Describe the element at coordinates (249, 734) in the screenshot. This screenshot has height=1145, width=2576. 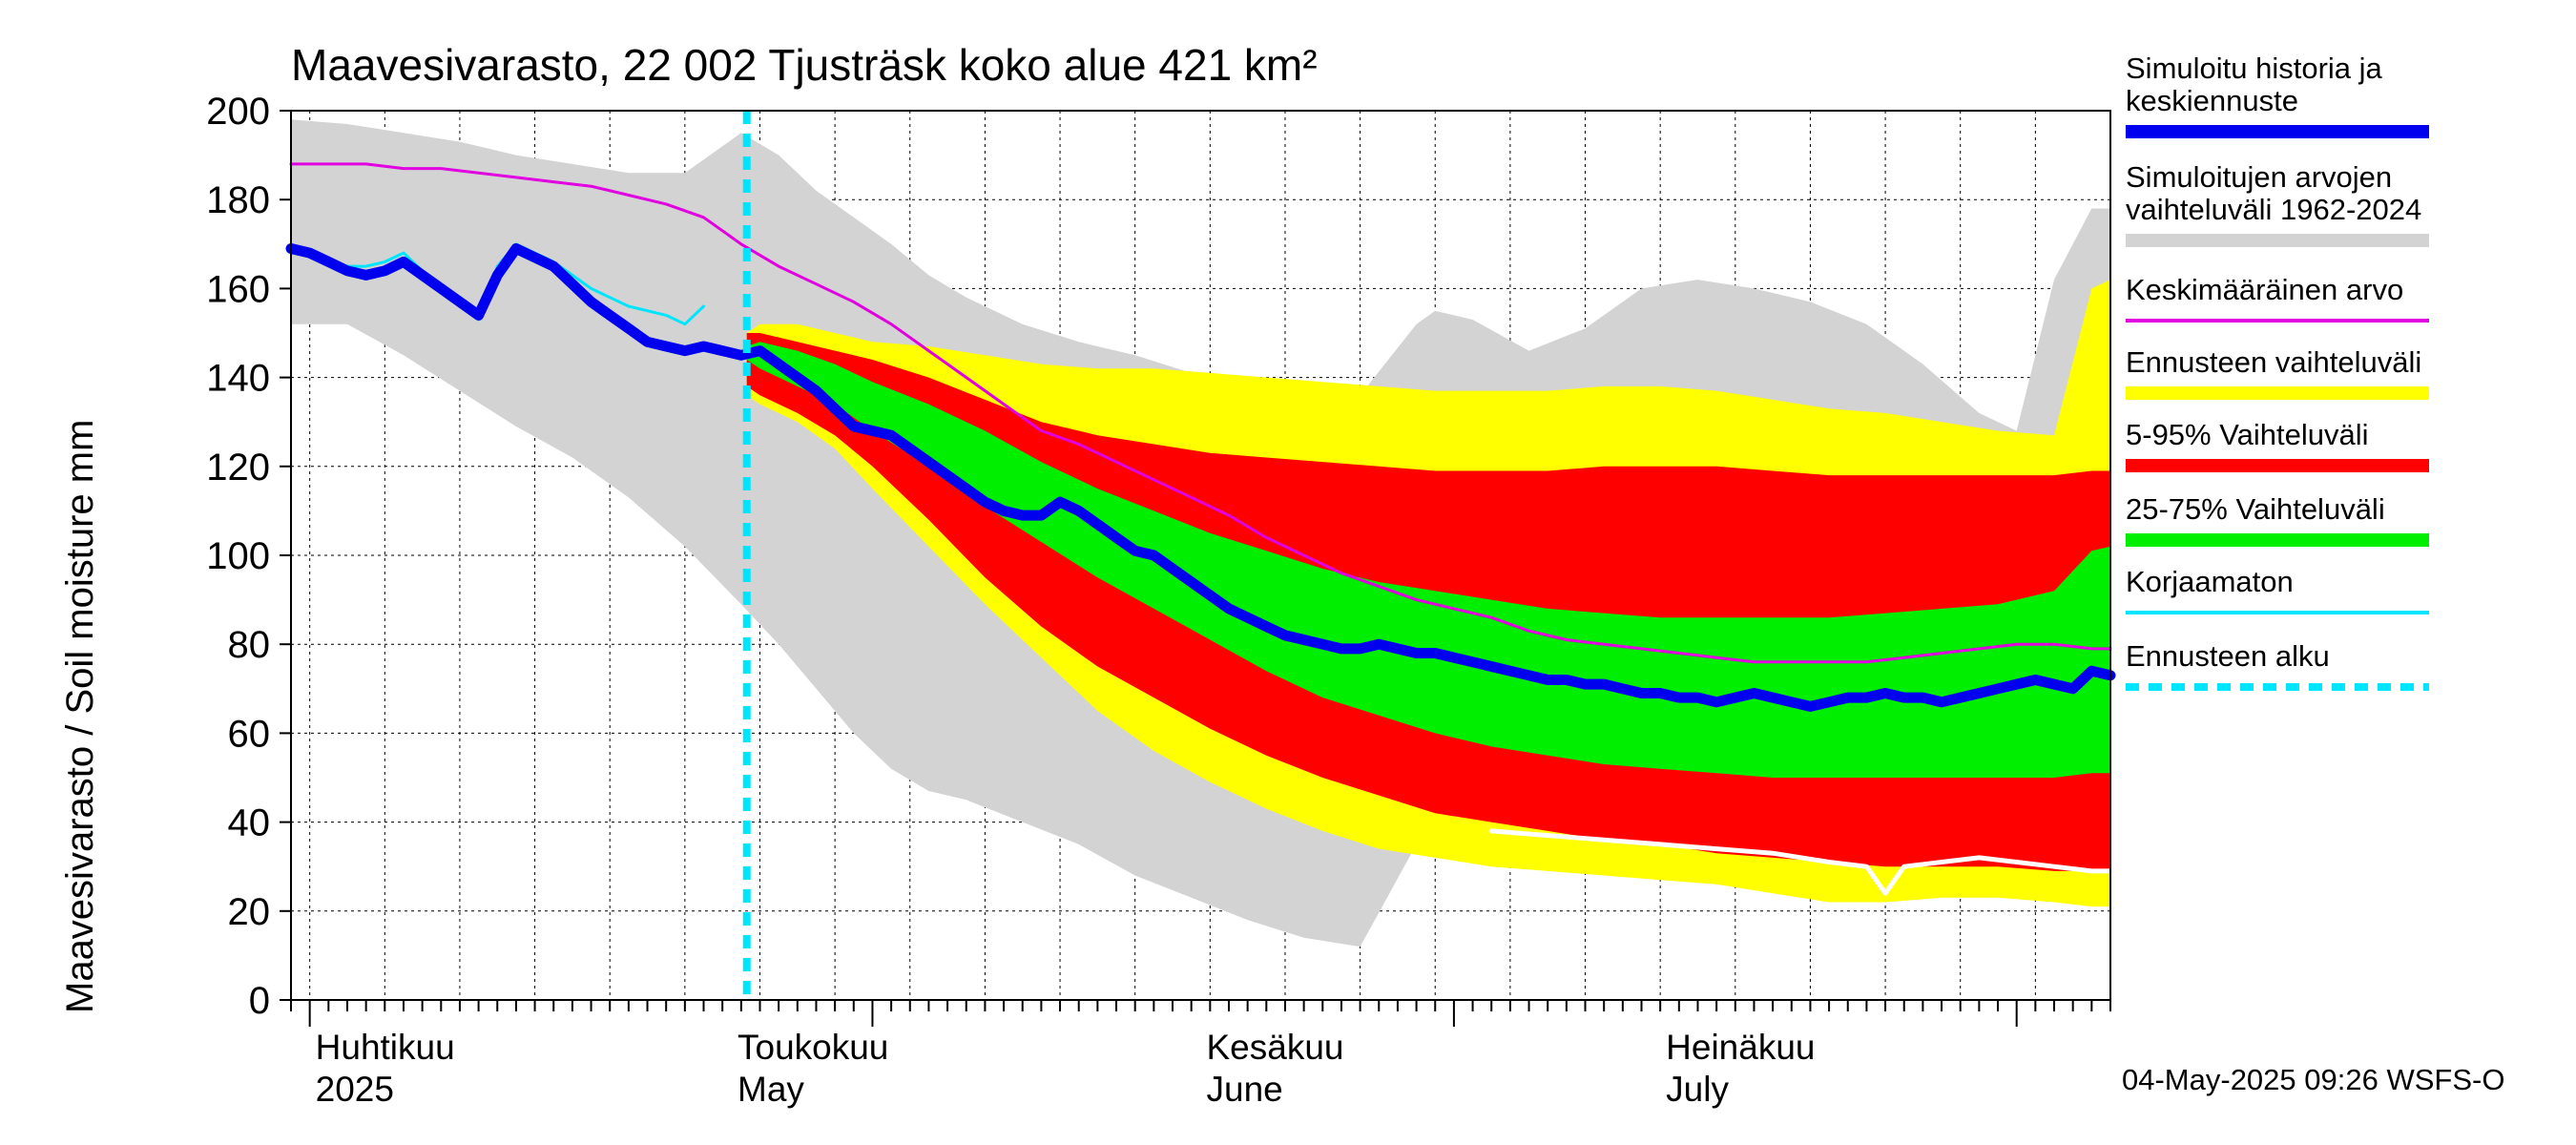
I see `y-tick-label: 60` at that location.